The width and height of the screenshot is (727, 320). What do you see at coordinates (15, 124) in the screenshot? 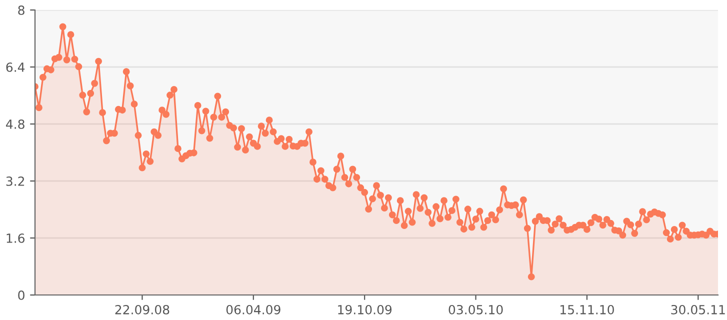
I see `y-tick-label: 4.8` at bounding box center [15, 124].